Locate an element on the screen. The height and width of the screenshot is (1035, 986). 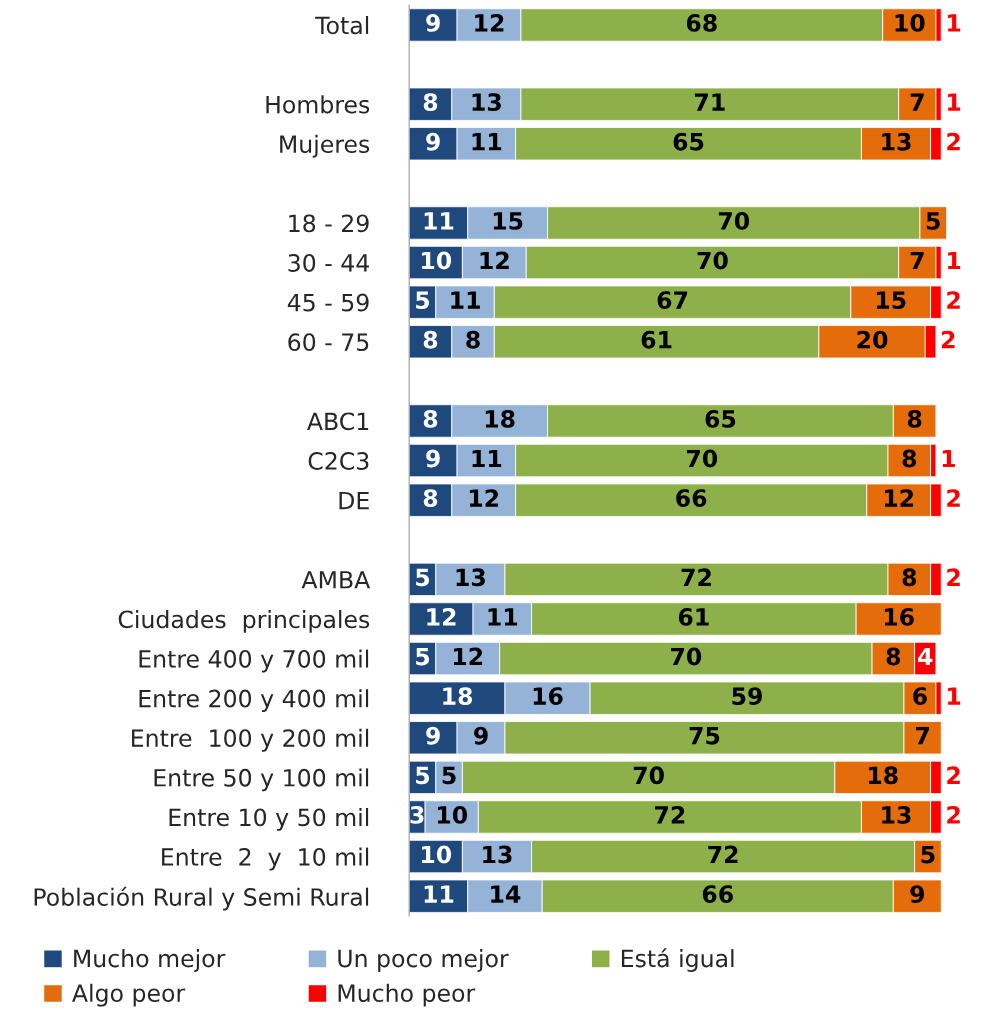
y-tick-label: 60 - 75 is located at coordinates (328, 342).